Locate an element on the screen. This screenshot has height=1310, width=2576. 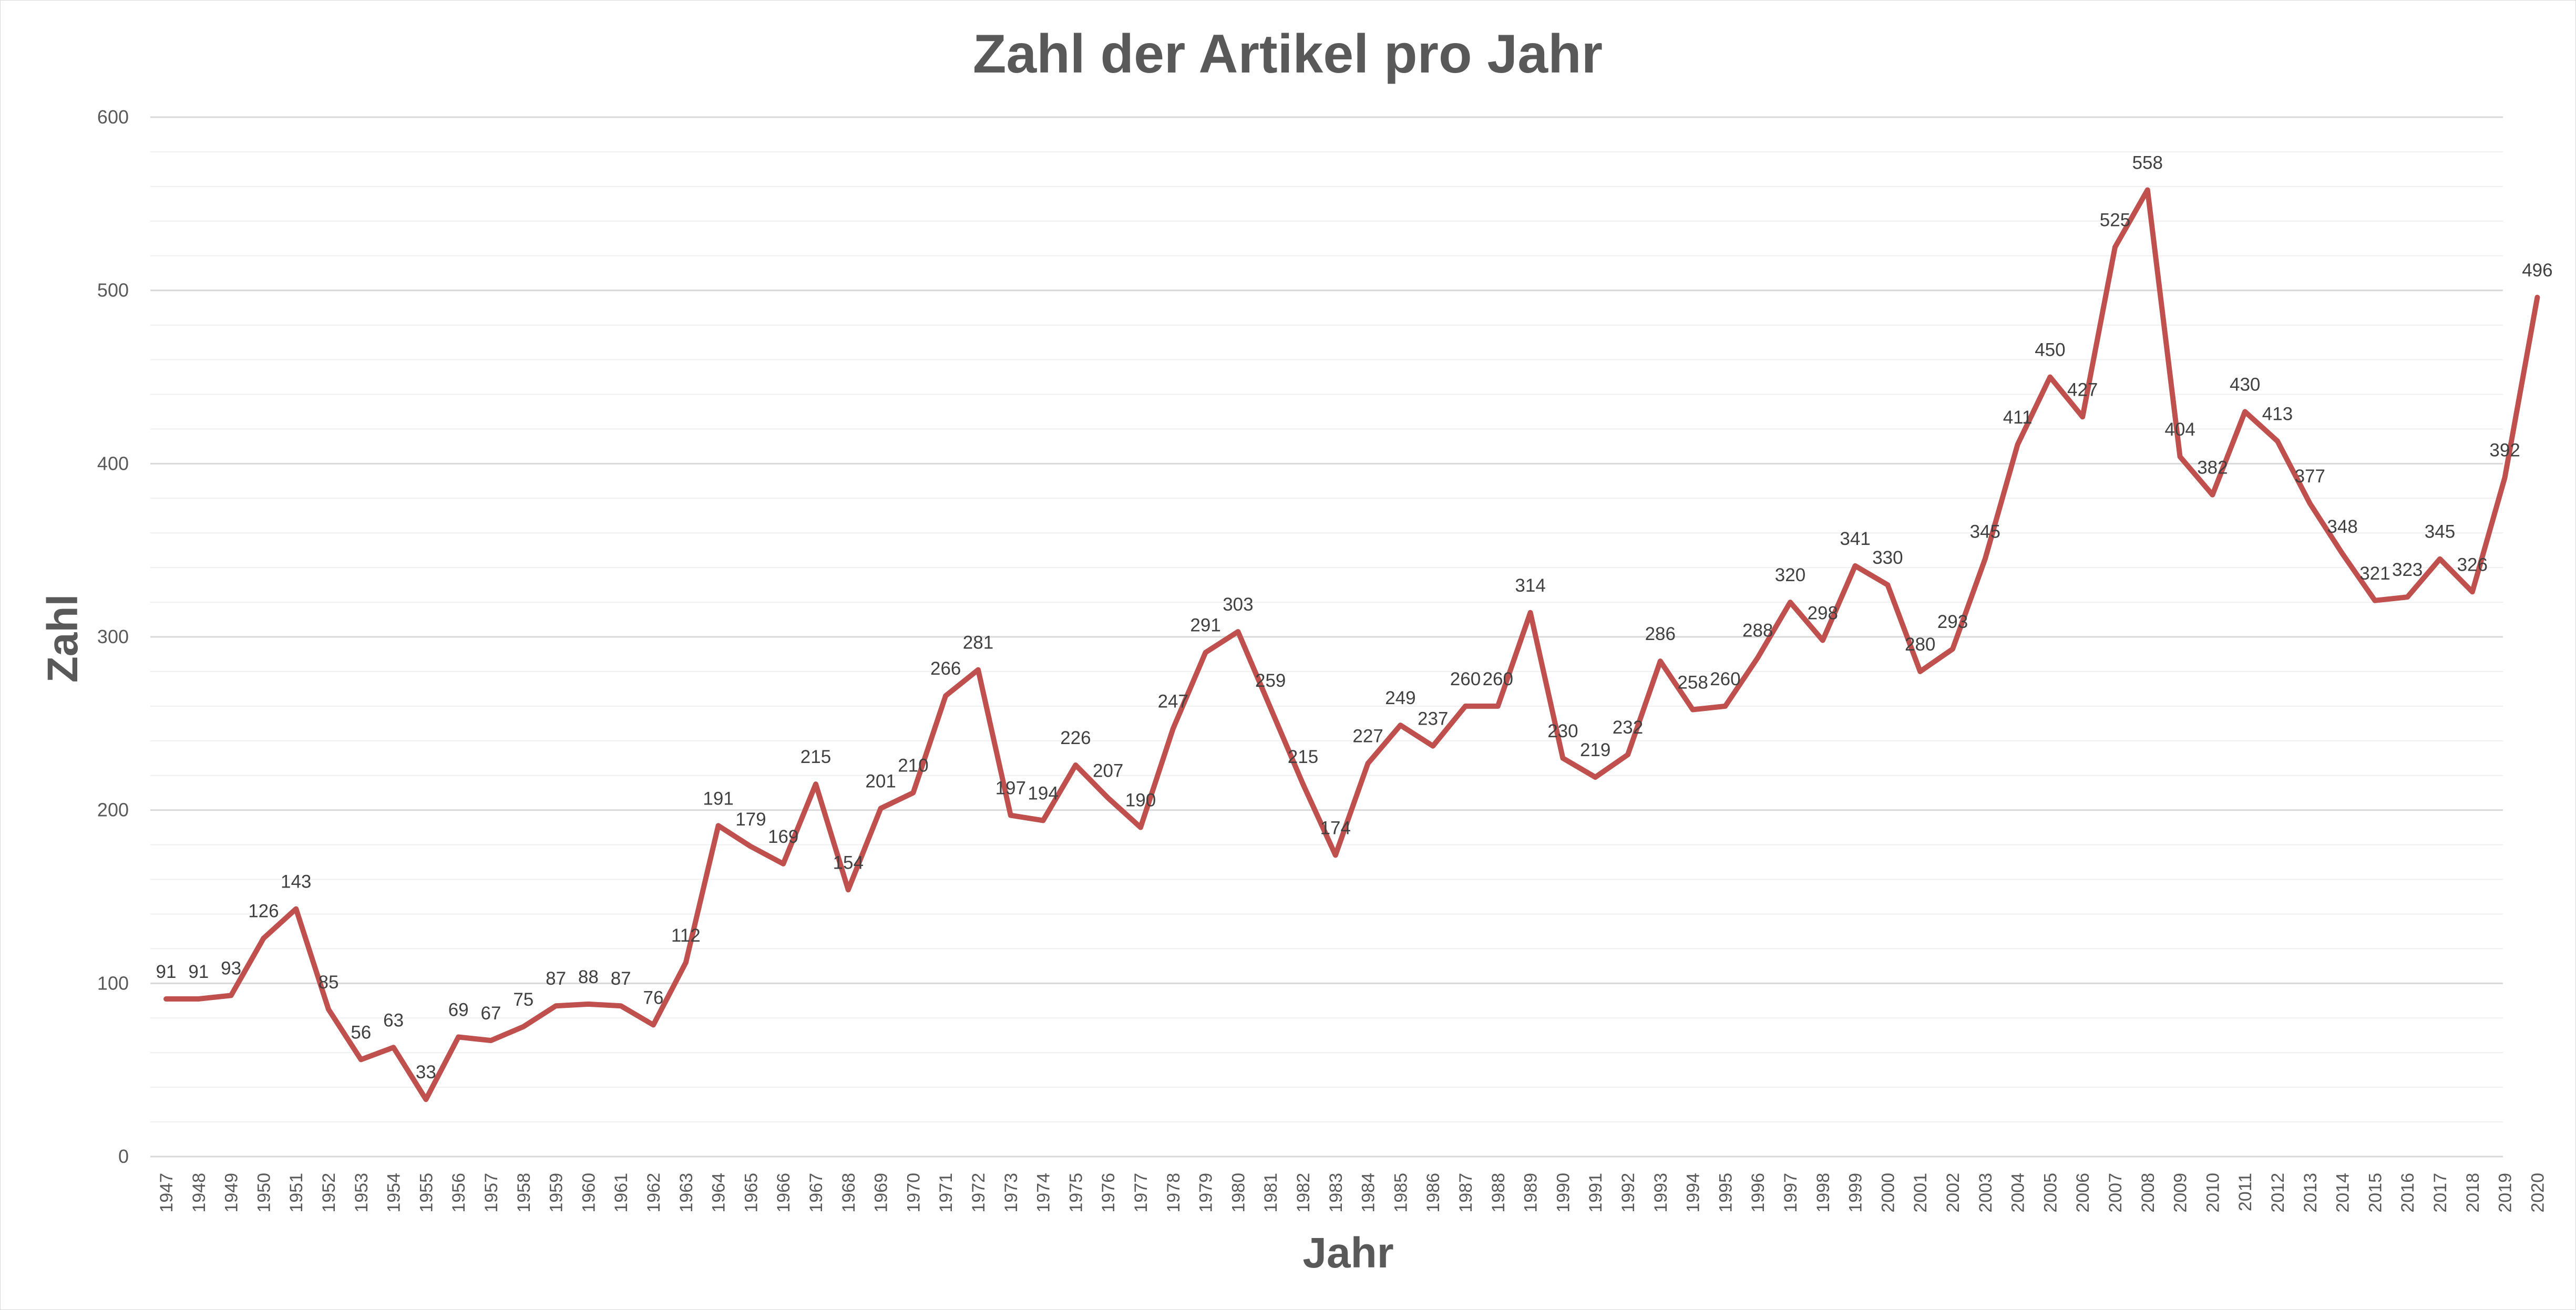
x-tick-label: 1950 is located at coordinates (264, 1193).